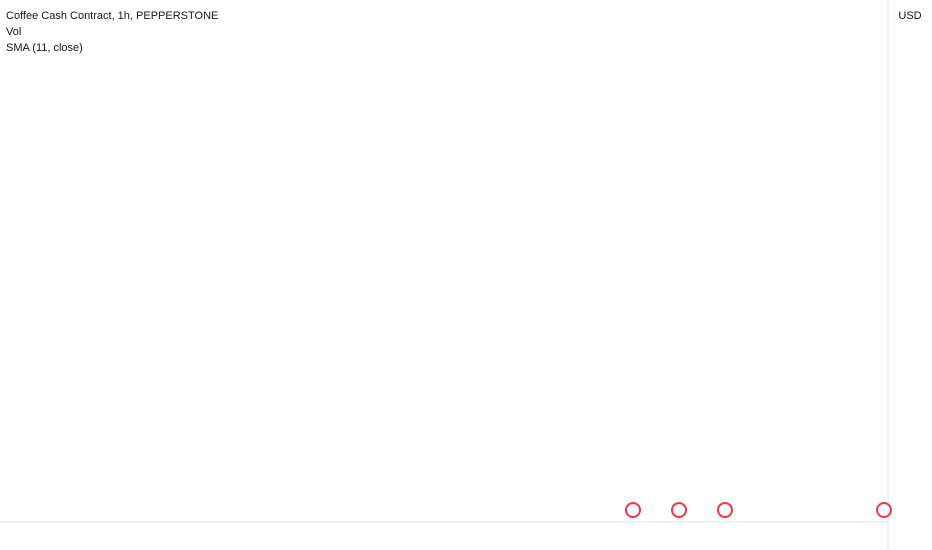  Describe the element at coordinates (112, 16) in the screenshot. I see `chart-title: Coffee Cash Contract, 1h, PEPPERSTONE` at that location.